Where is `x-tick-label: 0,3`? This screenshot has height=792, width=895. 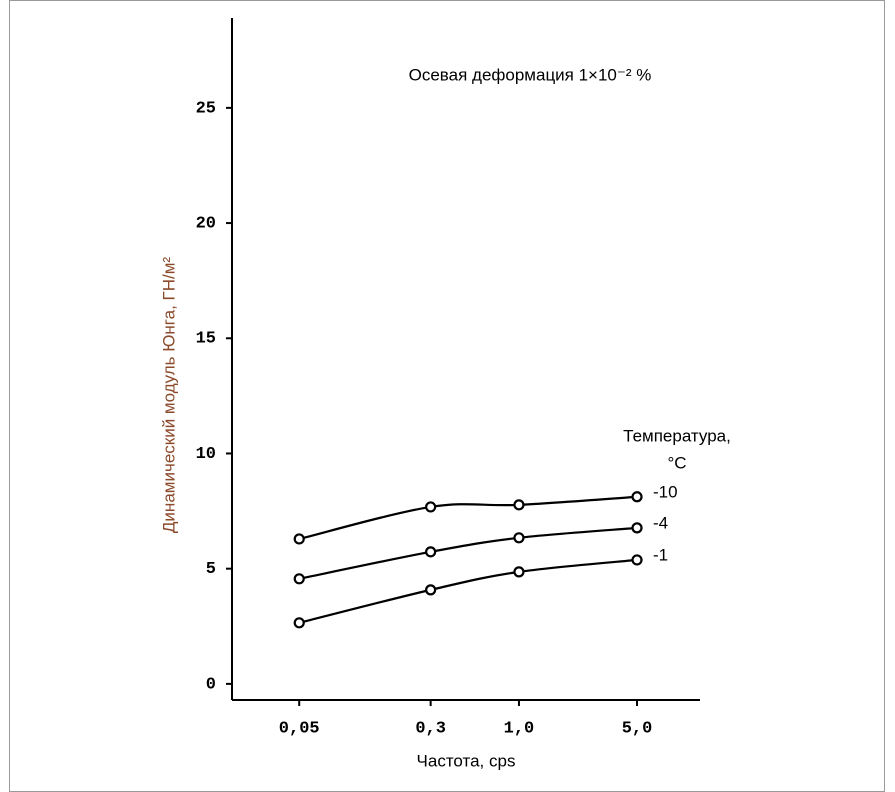 x-tick-label: 0,3 is located at coordinates (430, 728).